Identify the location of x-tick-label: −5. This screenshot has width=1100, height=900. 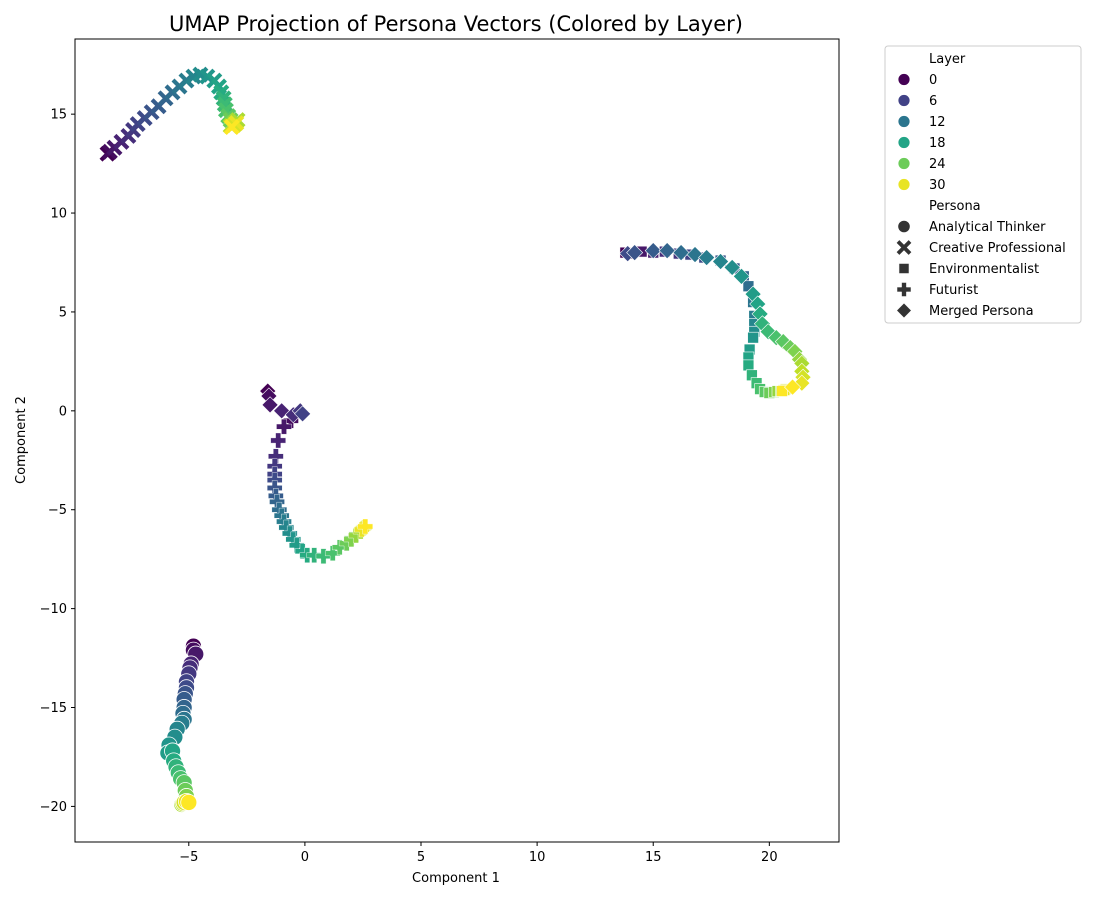
(188, 857).